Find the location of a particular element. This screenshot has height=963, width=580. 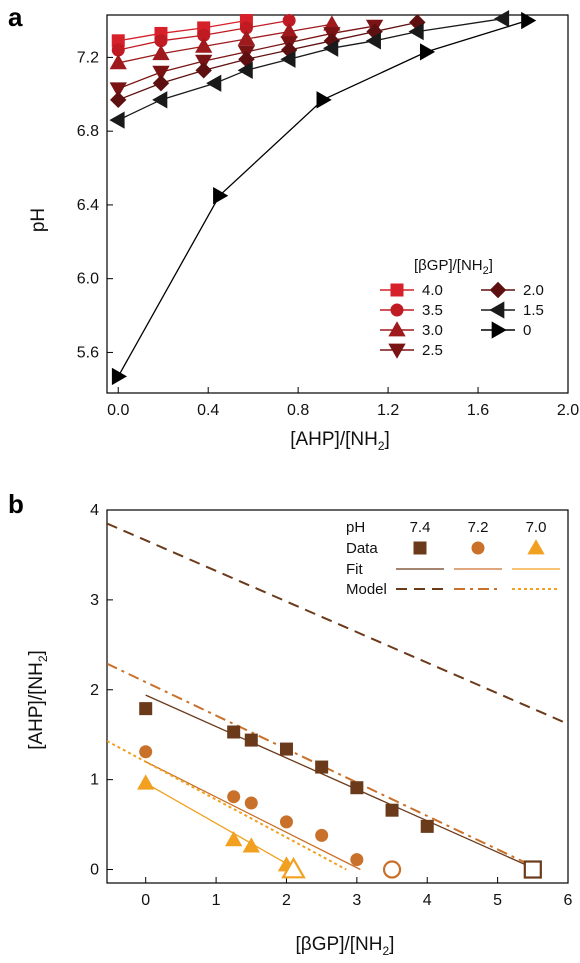

panel-b-xtick-label: 1 is located at coordinates (216, 900).